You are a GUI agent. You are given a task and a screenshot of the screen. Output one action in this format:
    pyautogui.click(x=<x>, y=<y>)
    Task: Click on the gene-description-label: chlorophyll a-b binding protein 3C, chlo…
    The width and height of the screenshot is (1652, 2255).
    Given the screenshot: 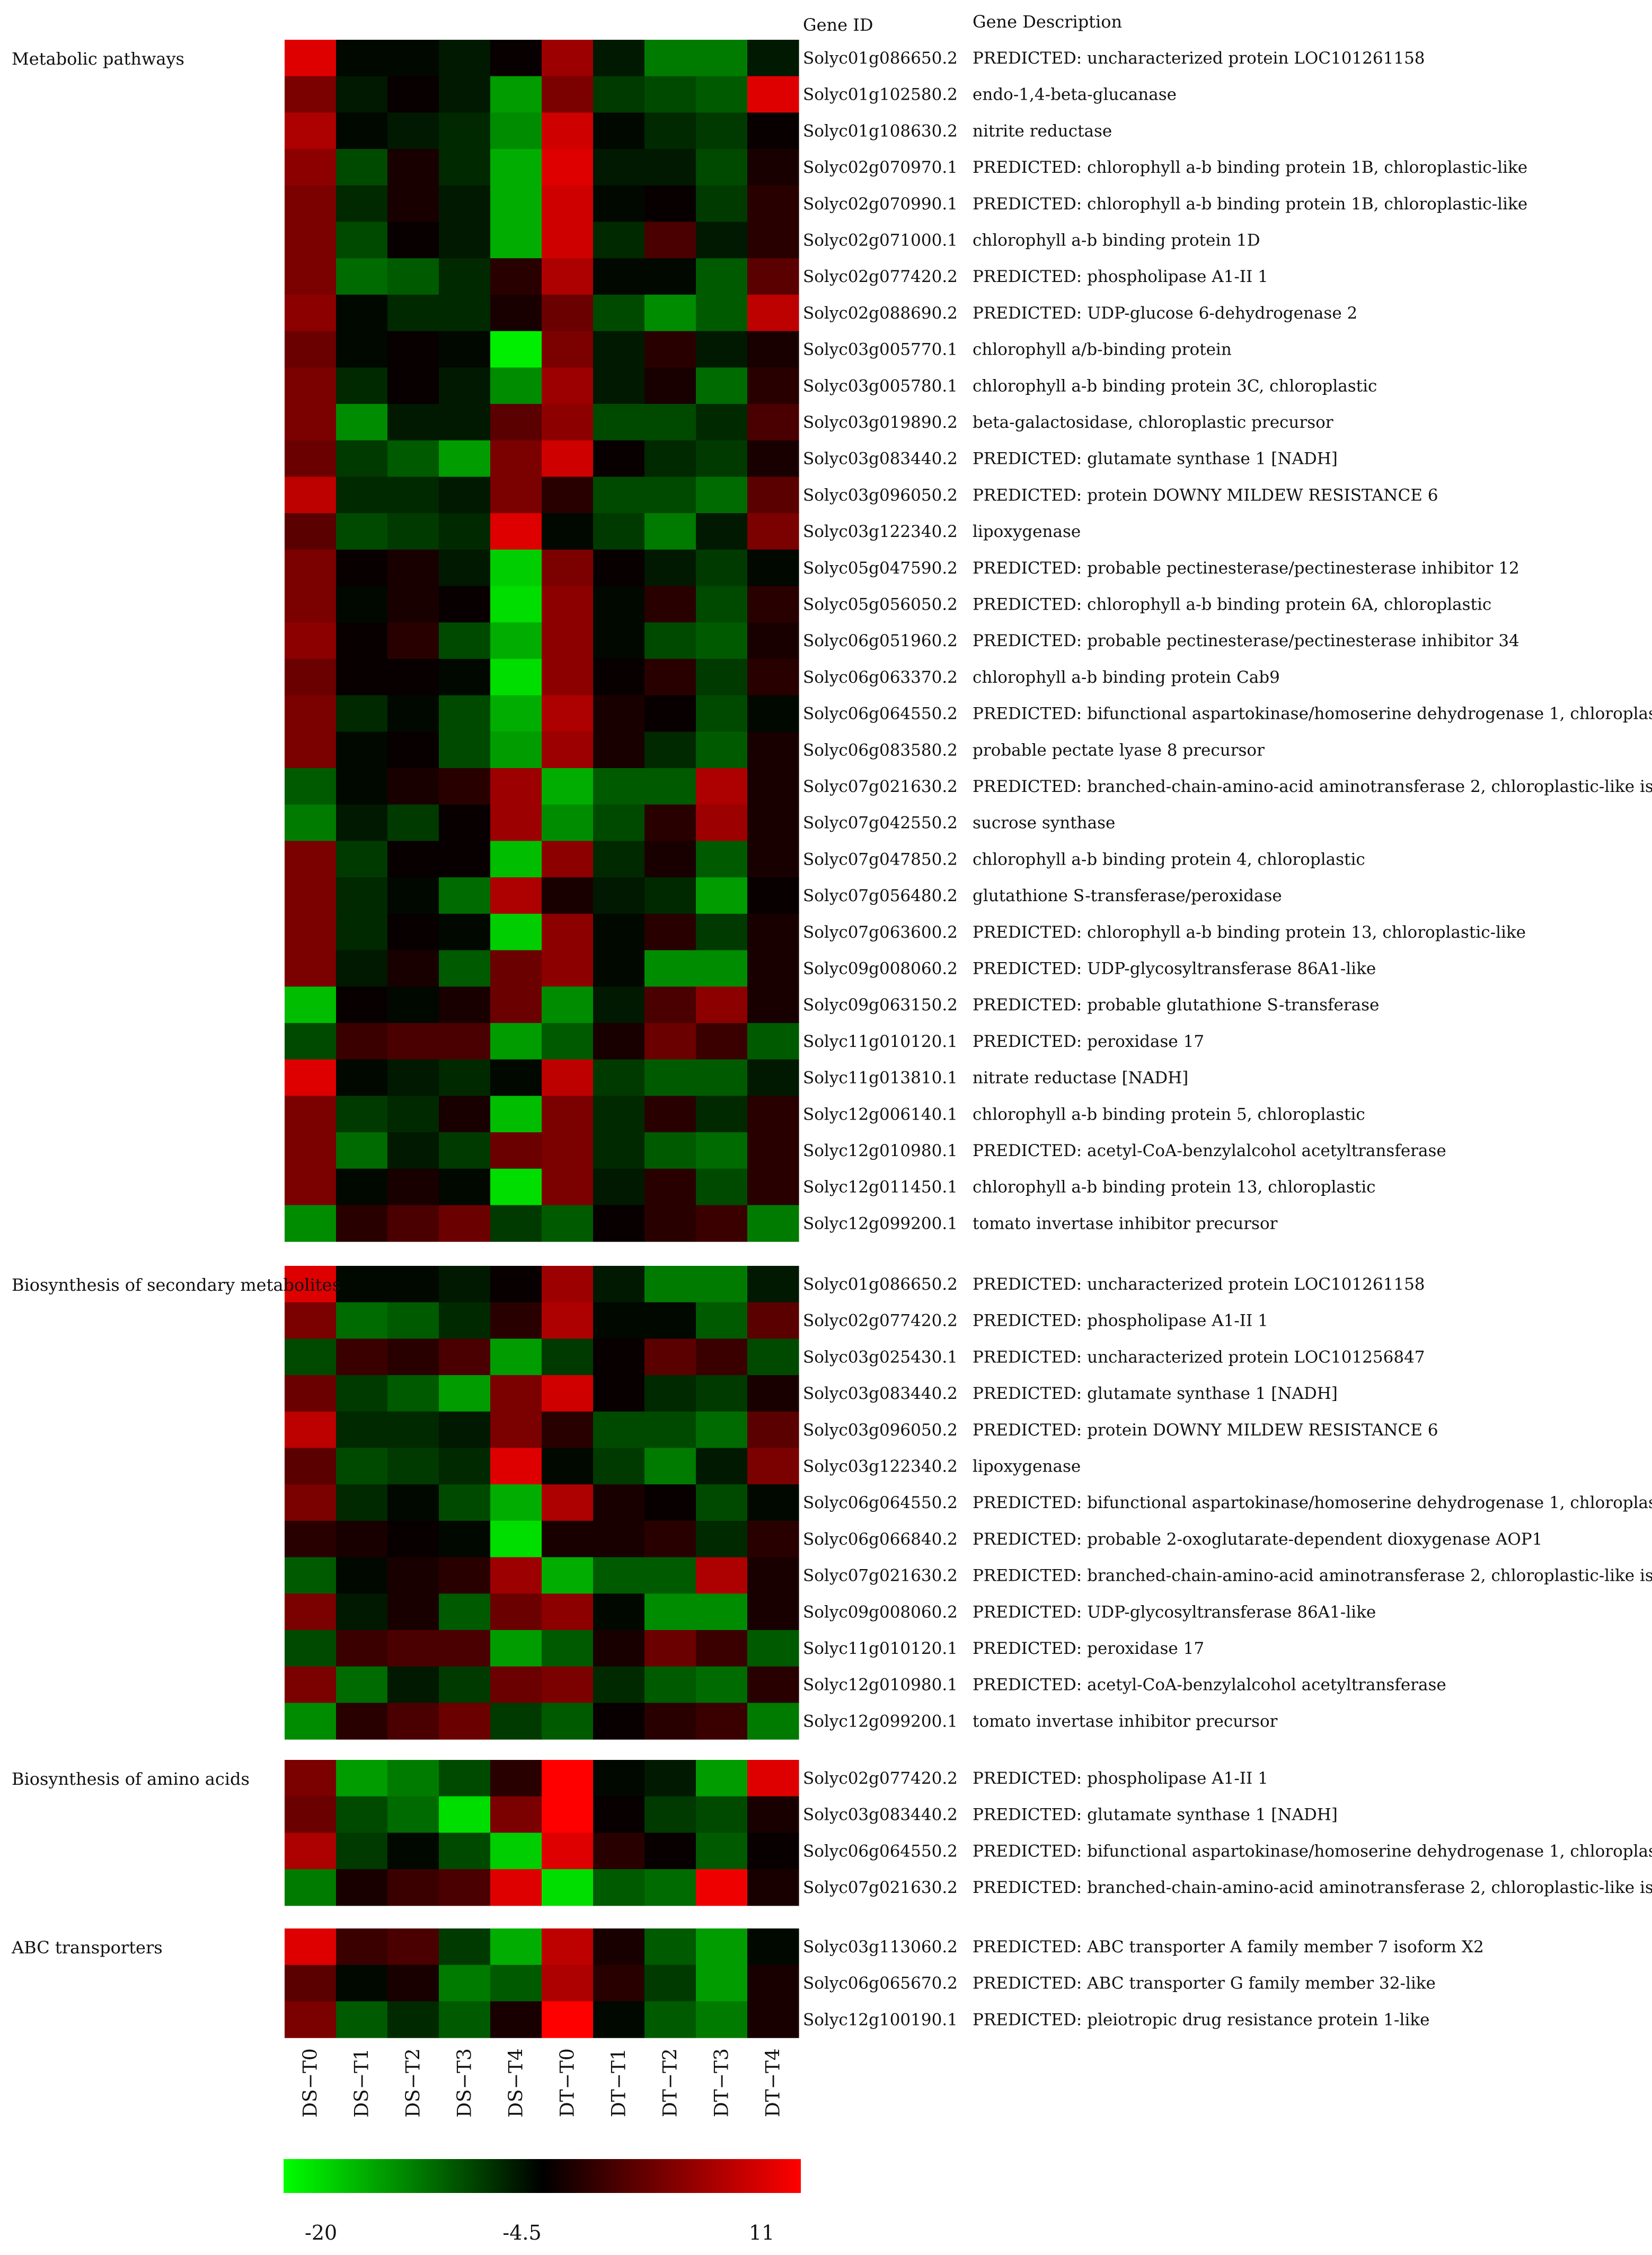 What is the action you would take?
    pyautogui.click(x=1175, y=385)
    